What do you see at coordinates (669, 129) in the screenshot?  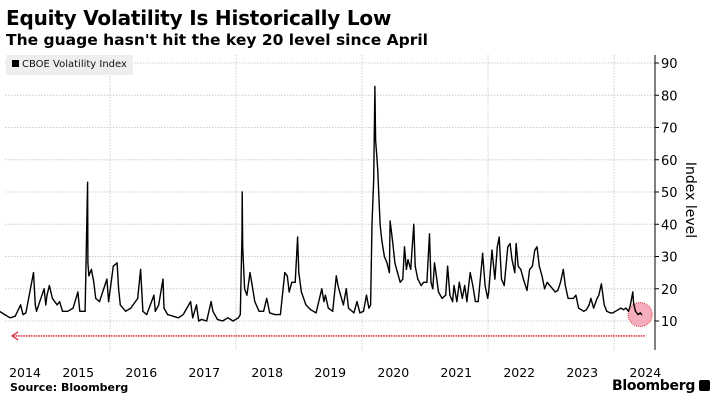 I see `y-tick-label: 70` at bounding box center [669, 129].